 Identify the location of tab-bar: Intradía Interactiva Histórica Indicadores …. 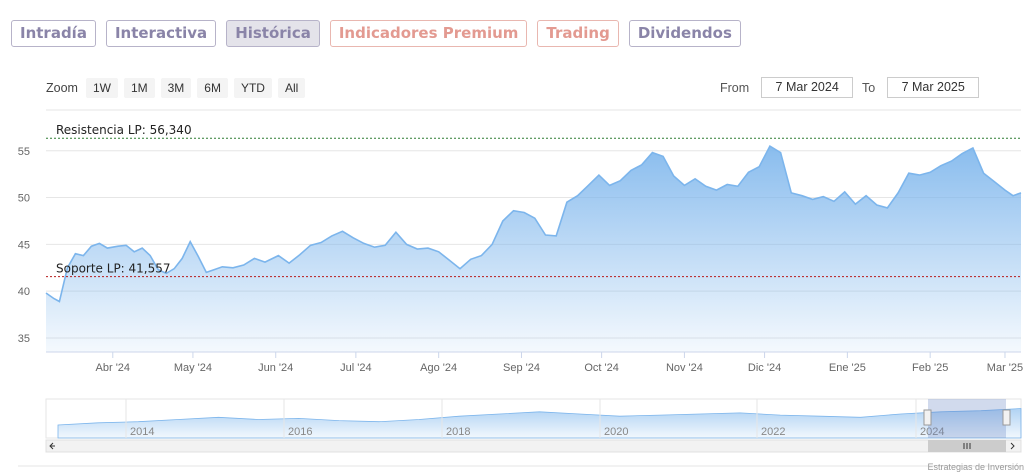
(376, 33).